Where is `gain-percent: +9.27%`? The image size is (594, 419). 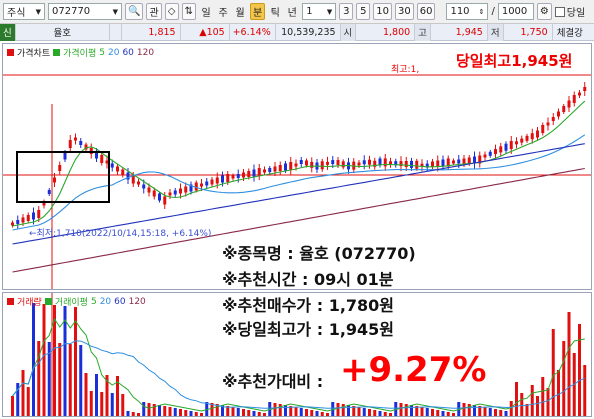
gain-percent: +9.27% is located at coordinates (413, 370).